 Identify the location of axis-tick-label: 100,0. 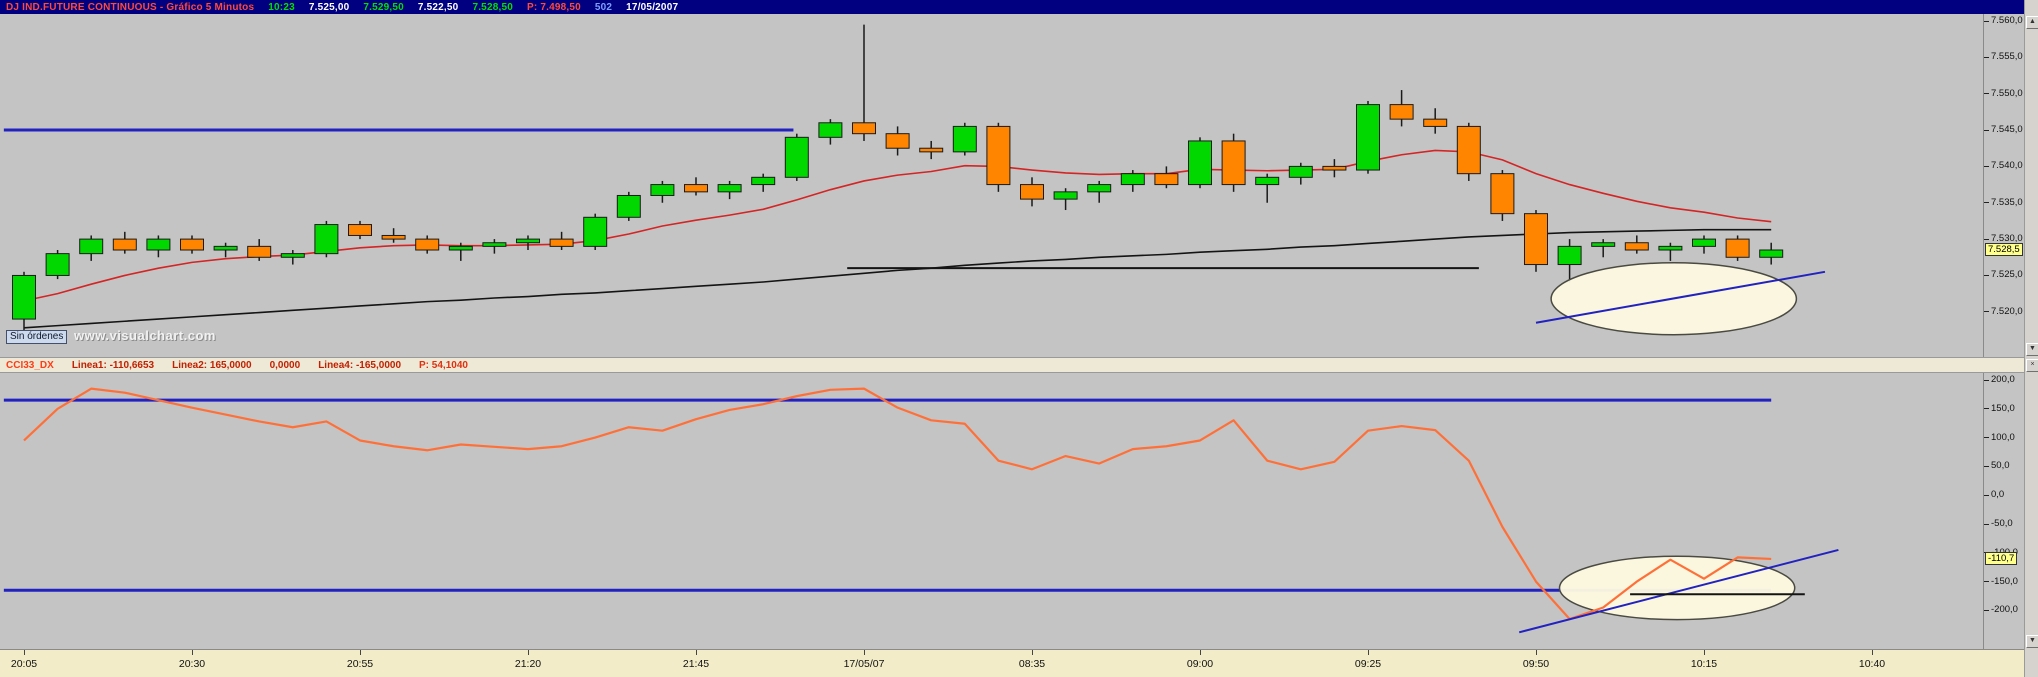
(2003, 437).